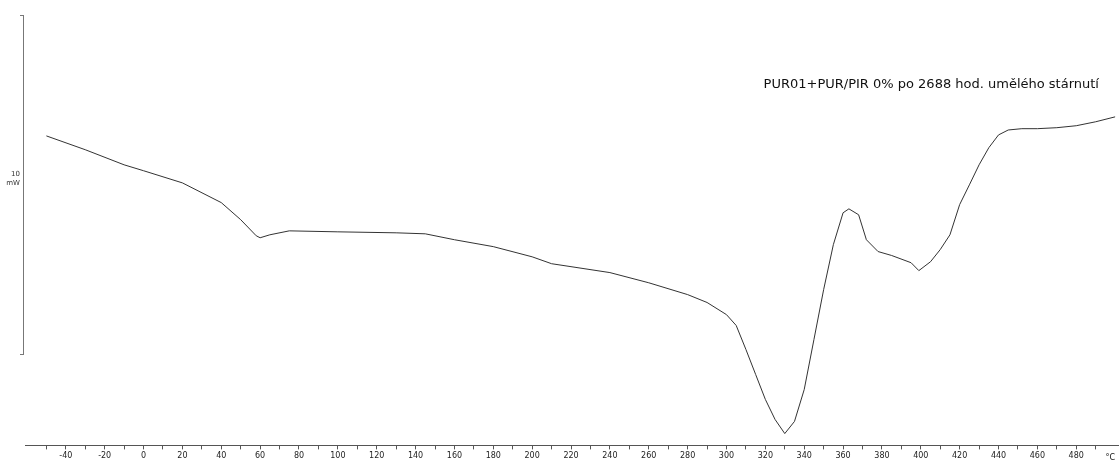 The image size is (1119, 463). What do you see at coordinates (571, 456) in the screenshot?
I see `x-tick-label: 220` at bounding box center [571, 456].